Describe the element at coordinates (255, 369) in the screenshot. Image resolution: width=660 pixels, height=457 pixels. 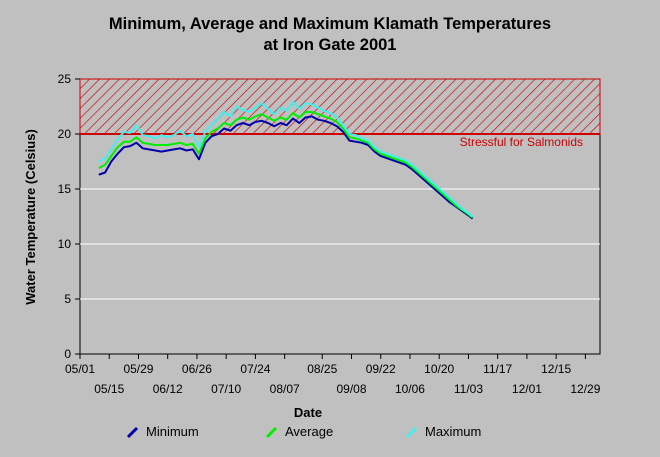
I see `x-tick-label: 07/24` at that location.